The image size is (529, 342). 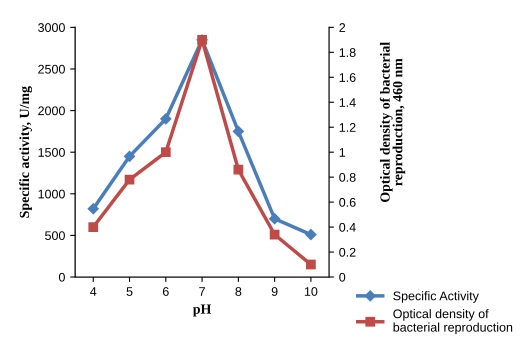 I want to click on x-tick-label: 9, so click(x=275, y=291).